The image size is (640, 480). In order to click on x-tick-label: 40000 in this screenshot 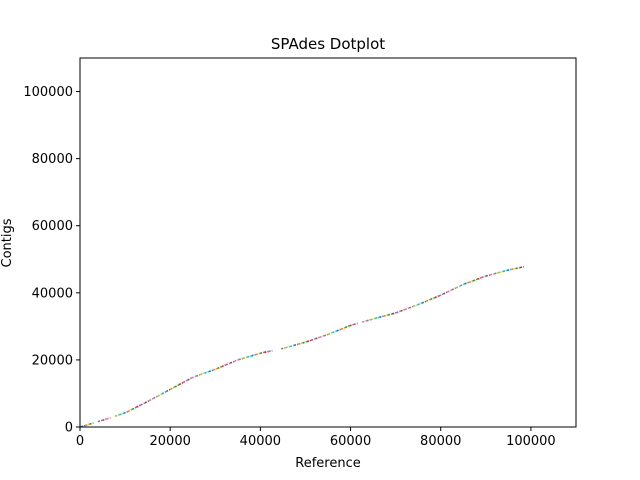, I will do `click(260, 441)`.